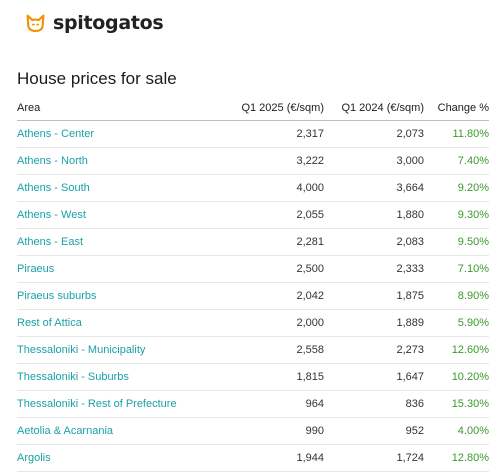 Image resolution: width=500 pixels, height=472 pixels. What do you see at coordinates (456, 188) in the screenshot?
I see `change-cell: 9.20%` at bounding box center [456, 188].